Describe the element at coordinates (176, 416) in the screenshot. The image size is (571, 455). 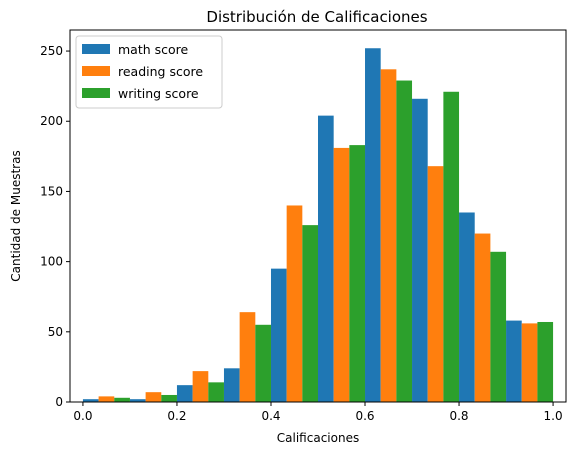
I see `x-tick-label: 0.2` at that location.